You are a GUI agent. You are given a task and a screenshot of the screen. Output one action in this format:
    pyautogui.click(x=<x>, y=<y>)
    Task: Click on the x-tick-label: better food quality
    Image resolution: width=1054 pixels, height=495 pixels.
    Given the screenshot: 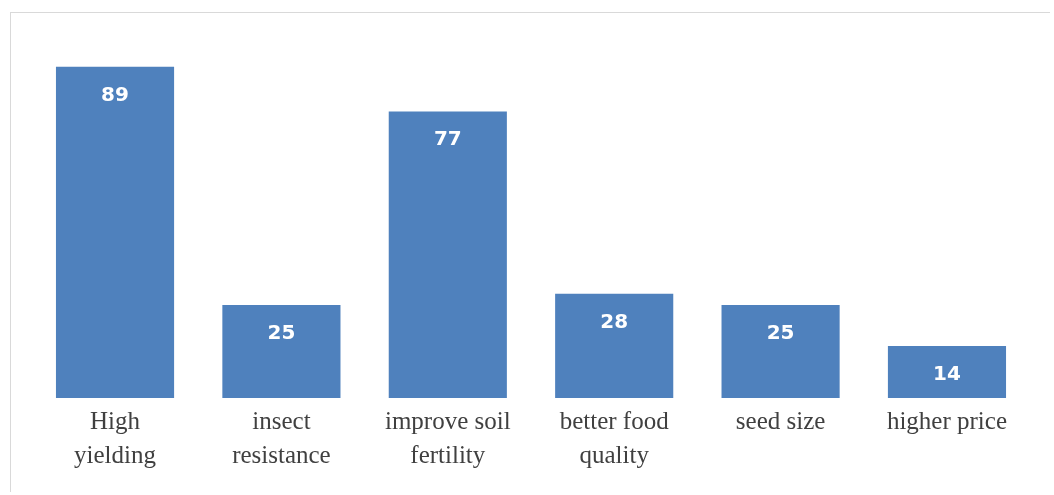 What is the action you would take?
    pyautogui.click(x=614, y=437)
    